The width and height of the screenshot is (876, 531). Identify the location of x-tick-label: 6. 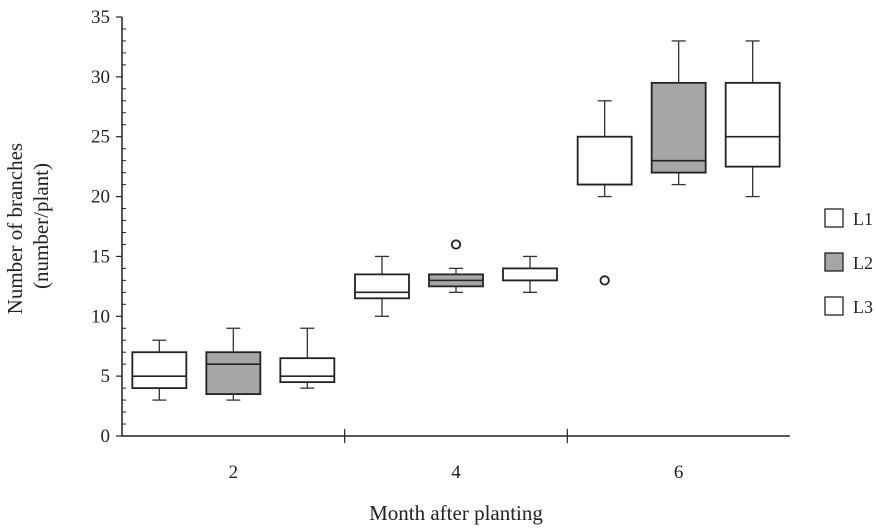
(679, 472).